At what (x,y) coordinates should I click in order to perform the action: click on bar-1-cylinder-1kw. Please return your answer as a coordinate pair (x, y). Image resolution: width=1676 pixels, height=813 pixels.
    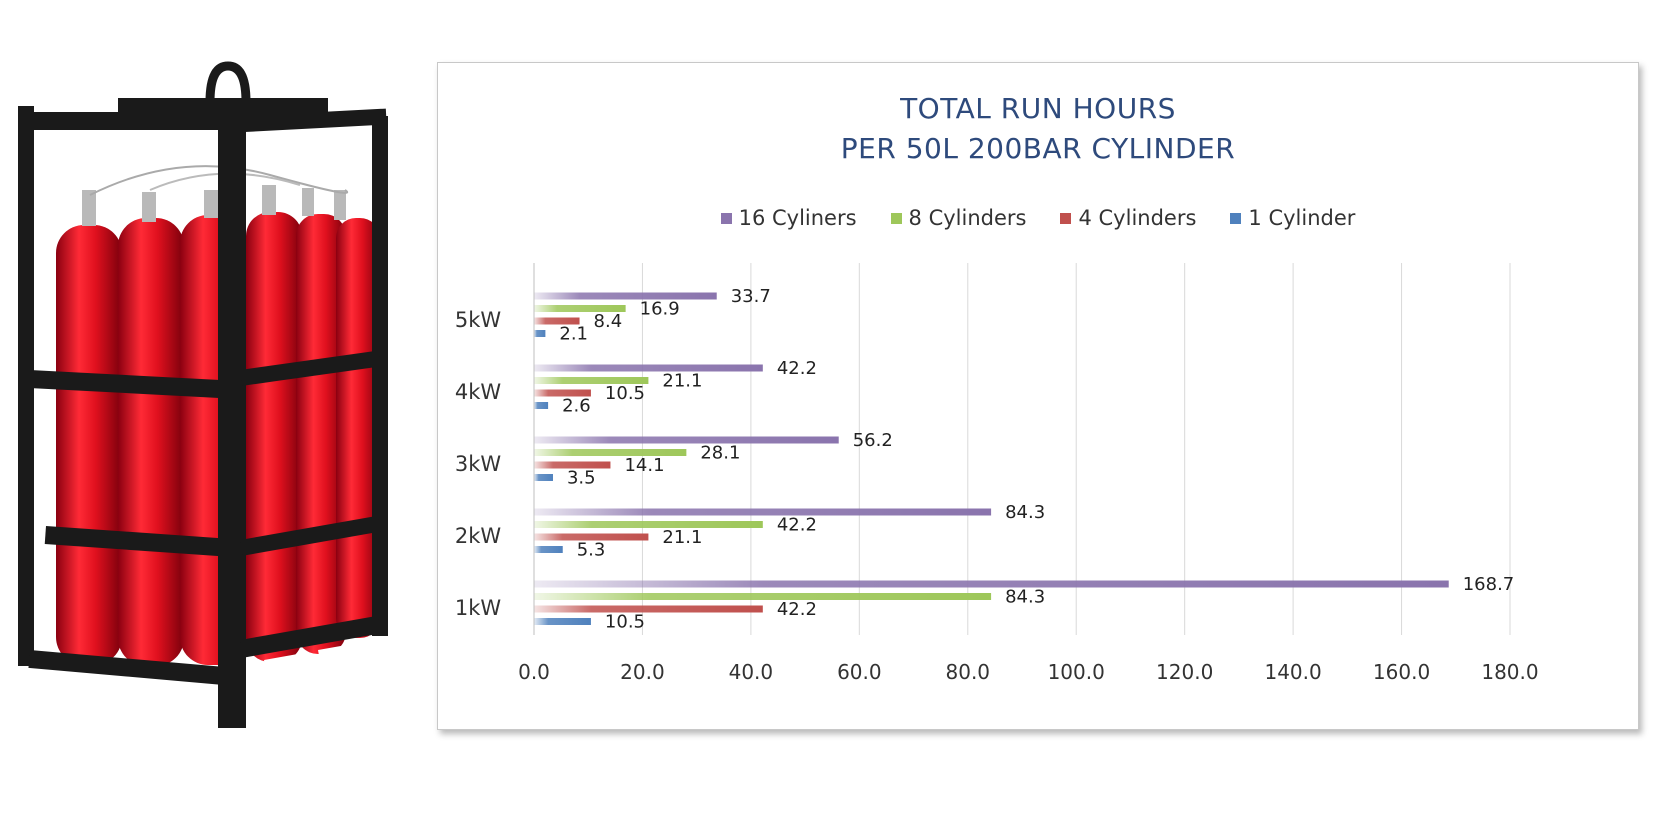
    Looking at the image, I should click on (562, 621).